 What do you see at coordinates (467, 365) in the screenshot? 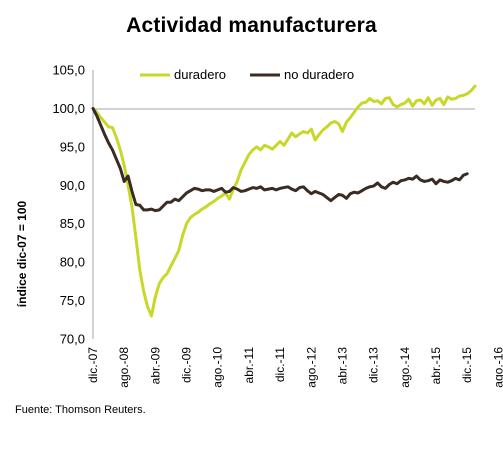
I see `x-tick-label: dic.-15` at bounding box center [467, 365].